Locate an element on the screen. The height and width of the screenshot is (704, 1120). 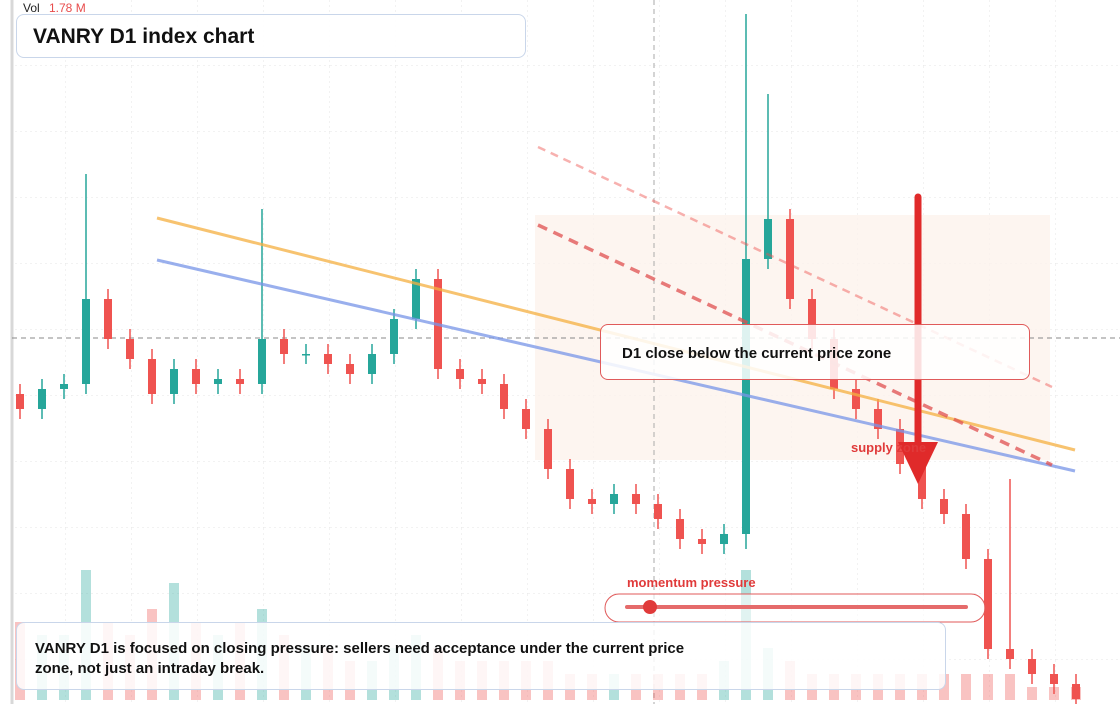
zone-label: supply zone is located at coordinates (889, 447).